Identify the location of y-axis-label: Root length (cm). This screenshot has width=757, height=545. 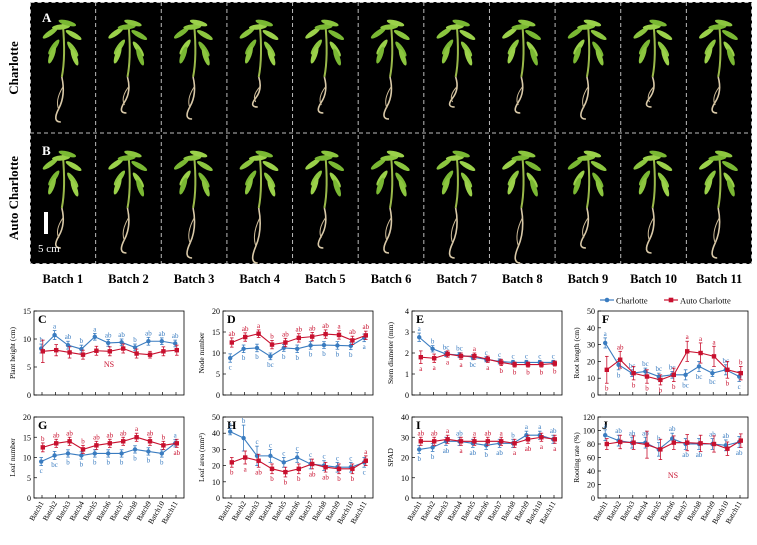
(576, 353).